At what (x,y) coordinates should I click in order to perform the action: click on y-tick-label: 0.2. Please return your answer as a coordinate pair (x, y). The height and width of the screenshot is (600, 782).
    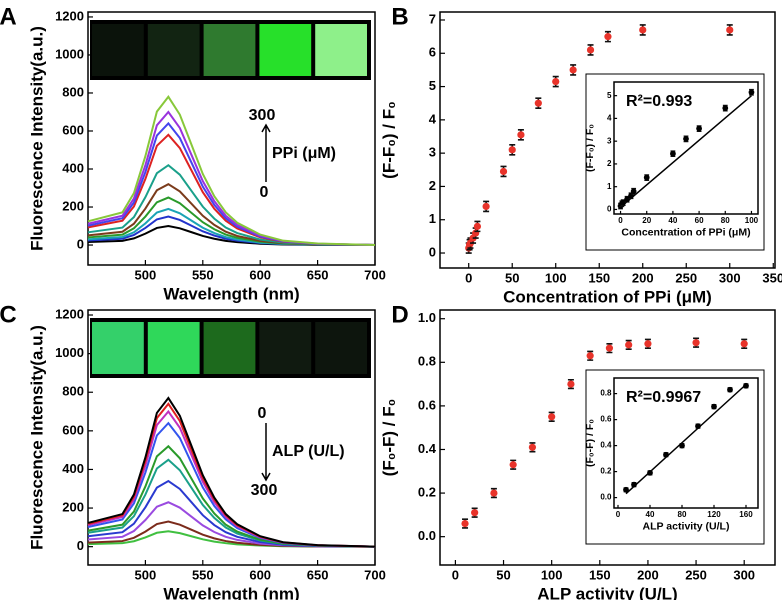
    Looking at the image, I should click on (427, 492).